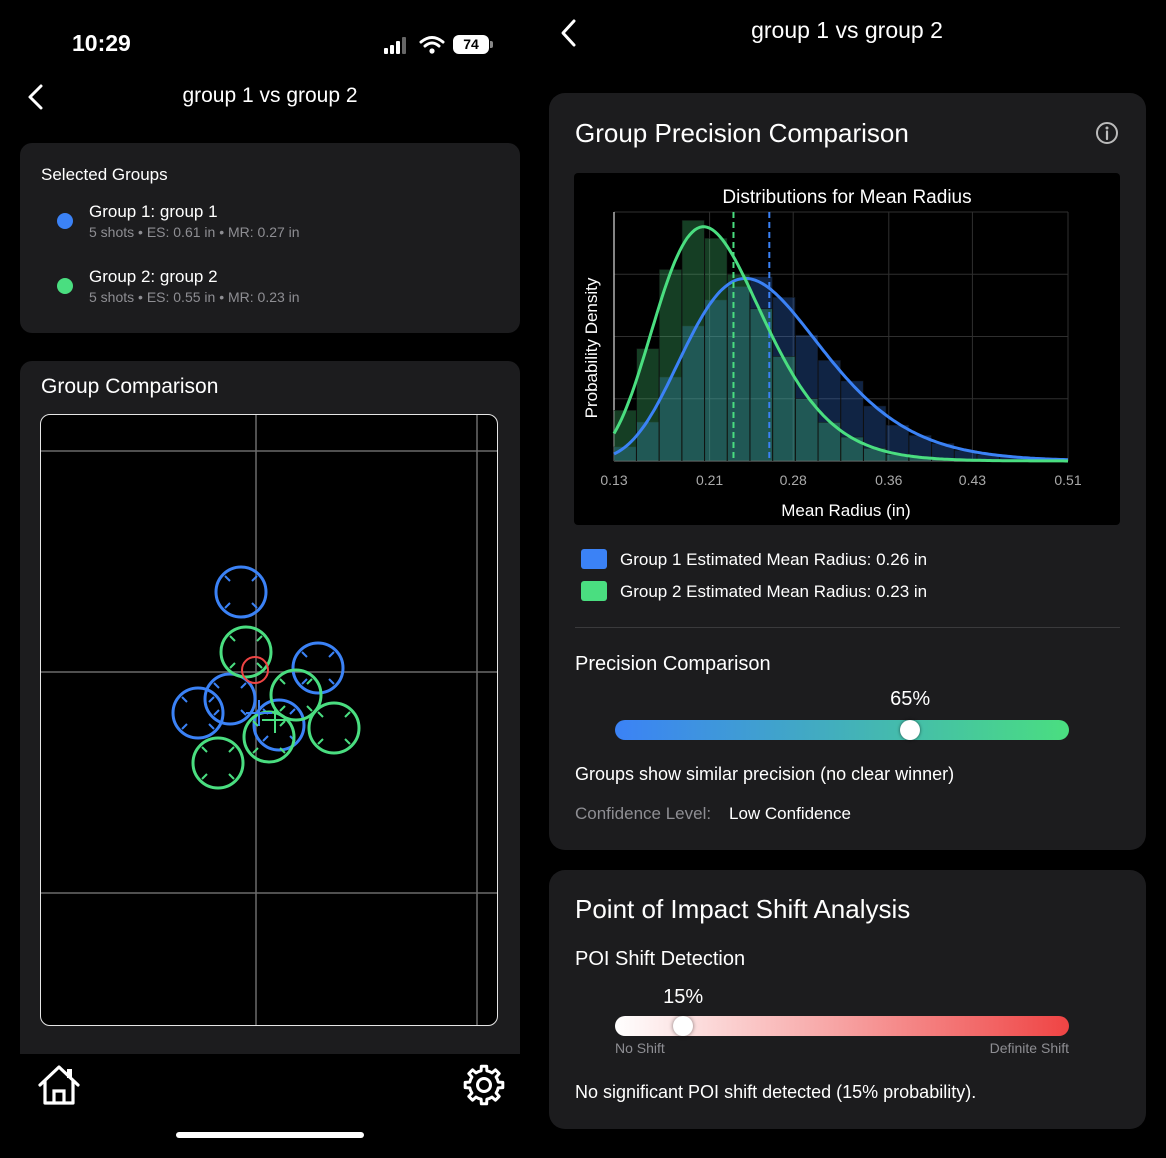  What do you see at coordinates (255, 670) in the screenshot?
I see `aim-point-marker` at bounding box center [255, 670].